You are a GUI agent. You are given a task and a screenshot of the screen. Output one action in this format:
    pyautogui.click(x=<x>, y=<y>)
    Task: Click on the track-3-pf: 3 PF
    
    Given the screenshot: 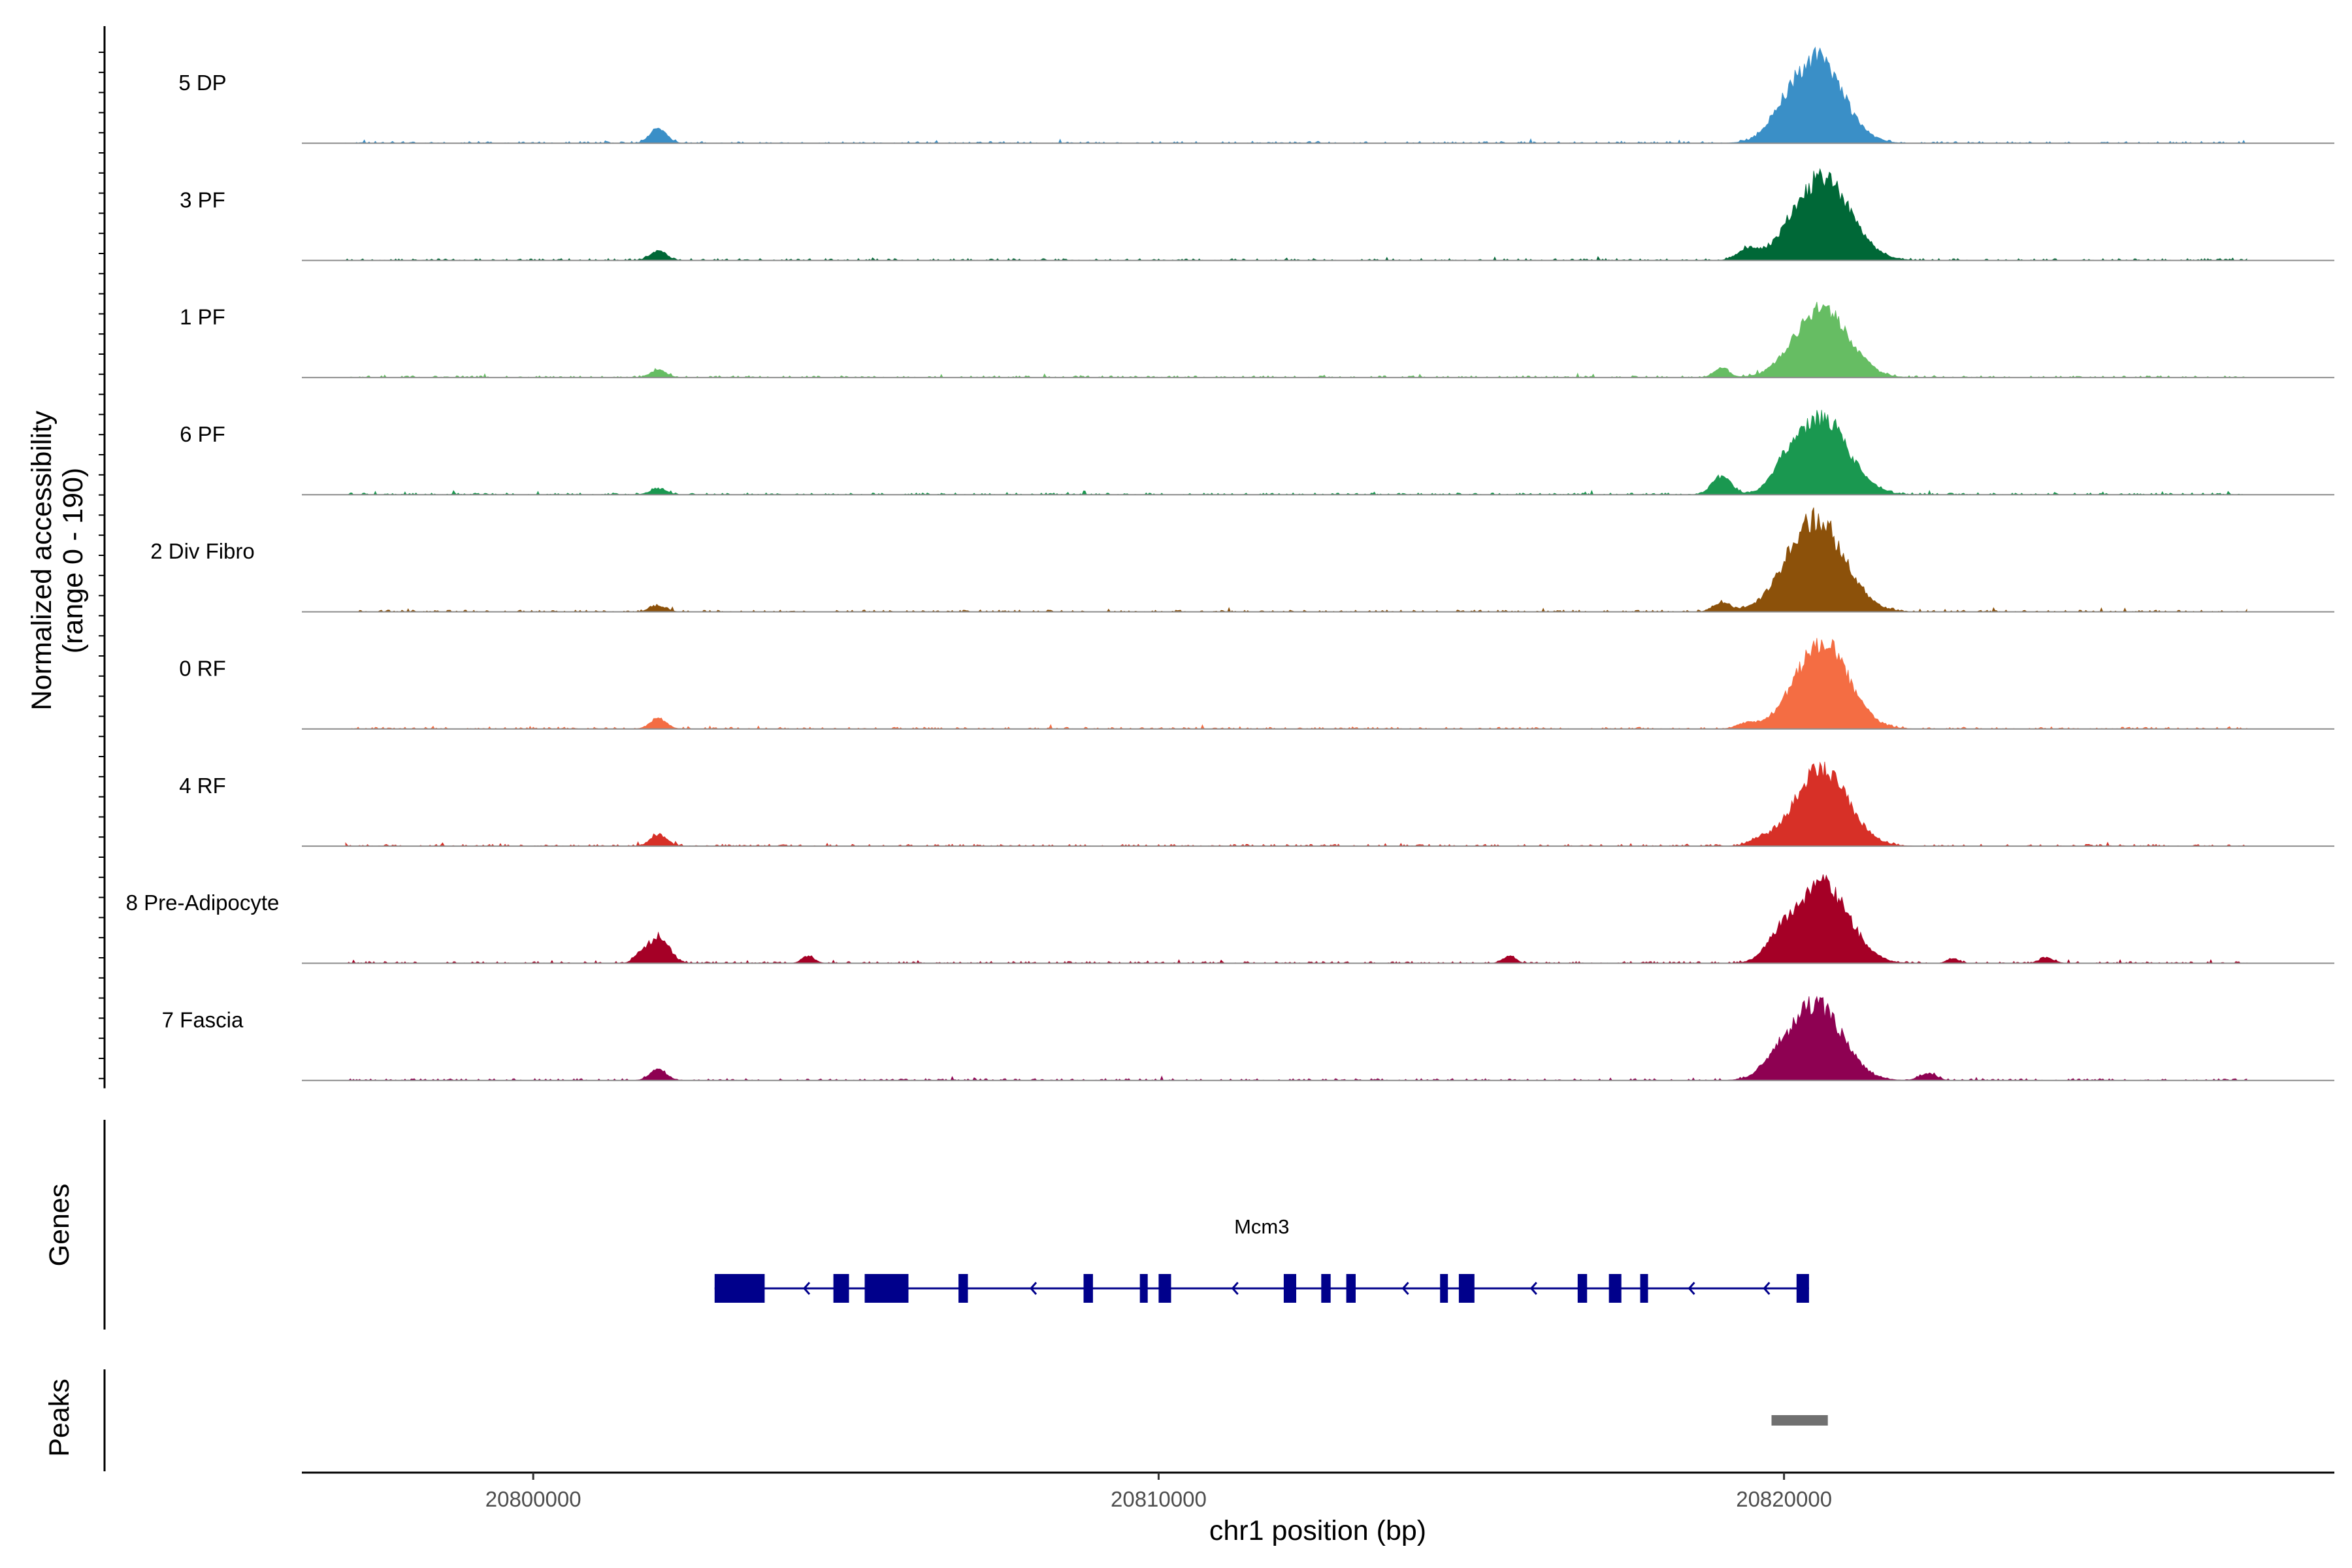 What is the action you would take?
    pyautogui.click(x=1257, y=214)
    